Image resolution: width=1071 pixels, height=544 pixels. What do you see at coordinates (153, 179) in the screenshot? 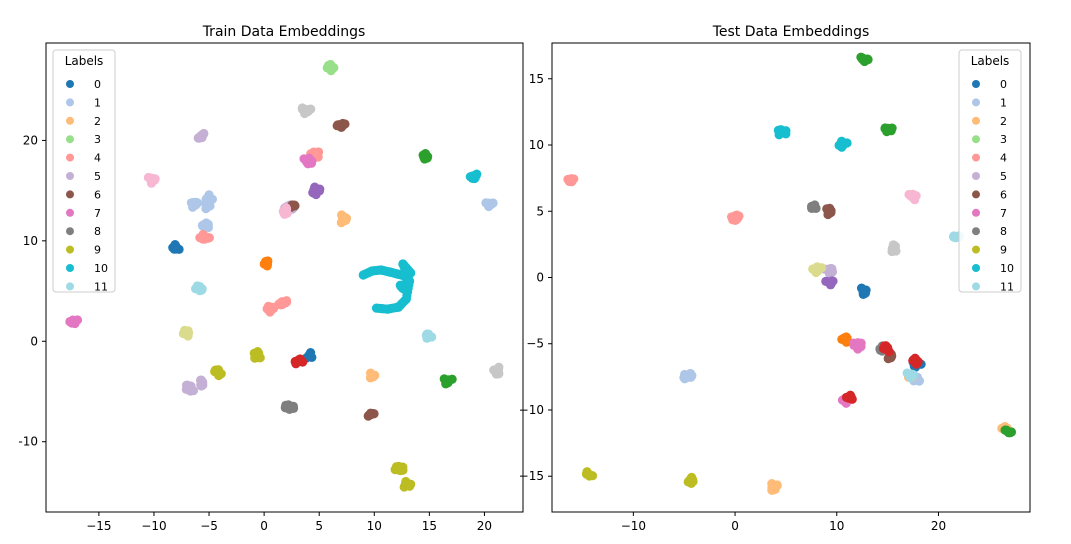
I see `point-label-pink` at bounding box center [153, 179].